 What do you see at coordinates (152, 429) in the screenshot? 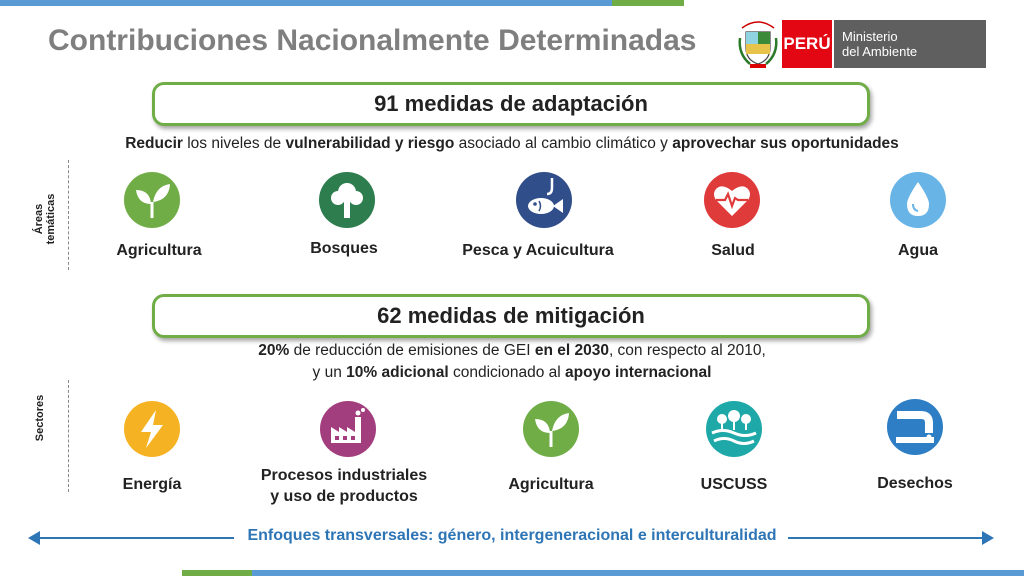
I see `energia-lightning-icon` at bounding box center [152, 429].